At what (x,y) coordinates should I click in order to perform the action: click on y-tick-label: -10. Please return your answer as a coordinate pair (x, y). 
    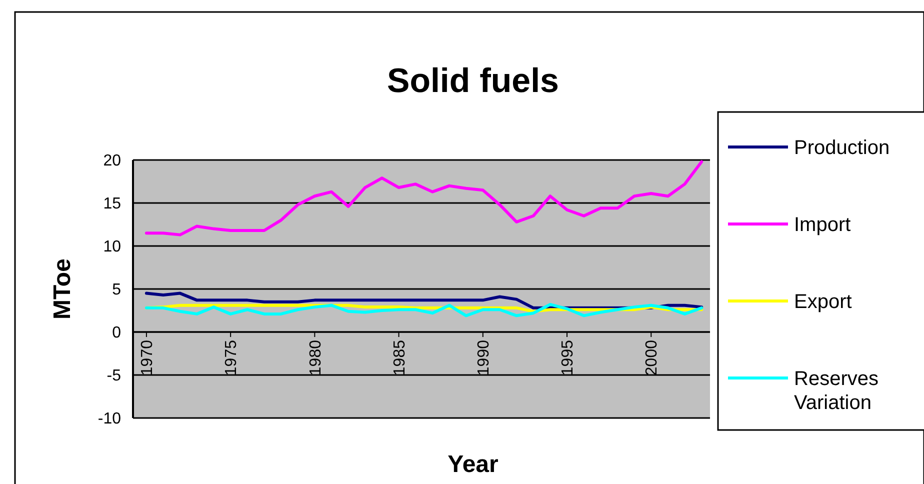
    Looking at the image, I should click on (110, 419).